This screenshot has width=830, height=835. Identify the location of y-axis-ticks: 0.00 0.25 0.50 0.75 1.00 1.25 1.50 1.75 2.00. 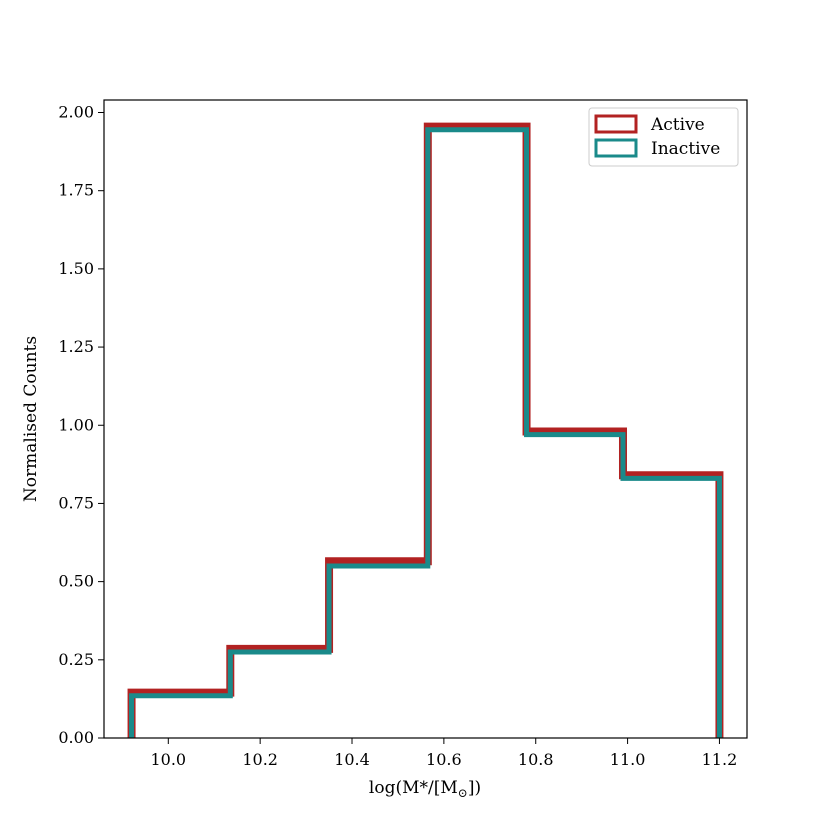
(81, 425).